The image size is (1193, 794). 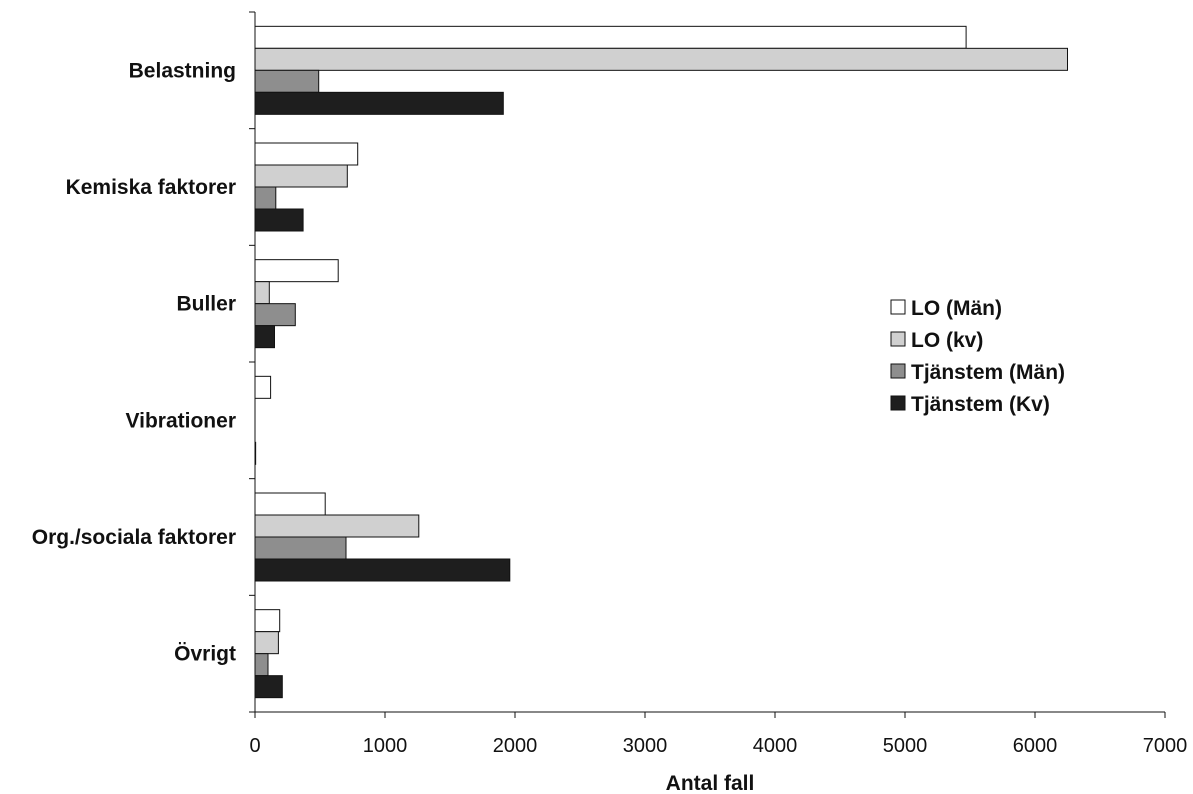 What do you see at coordinates (206, 304) in the screenshot?
I see `category-label: Buller` at bounding box center [206, 304].